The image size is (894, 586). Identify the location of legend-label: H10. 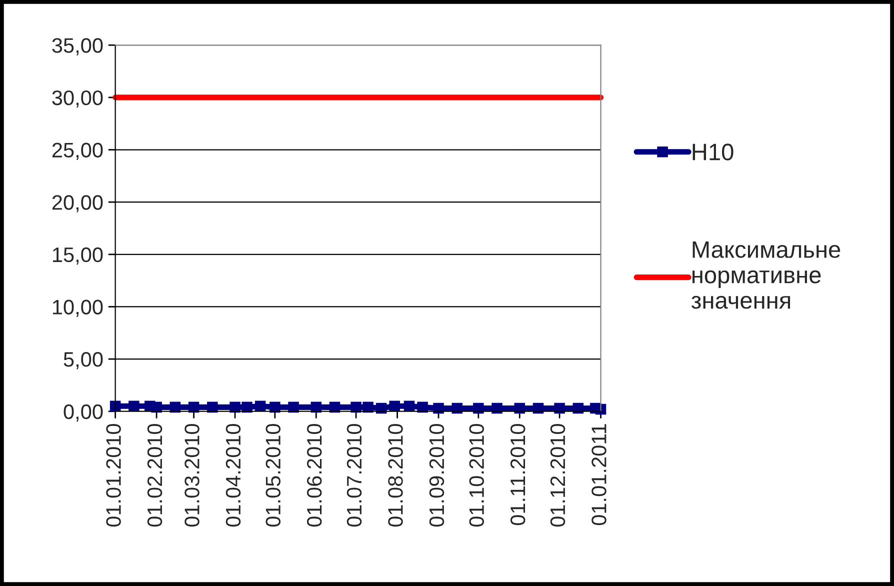
(713, 152).